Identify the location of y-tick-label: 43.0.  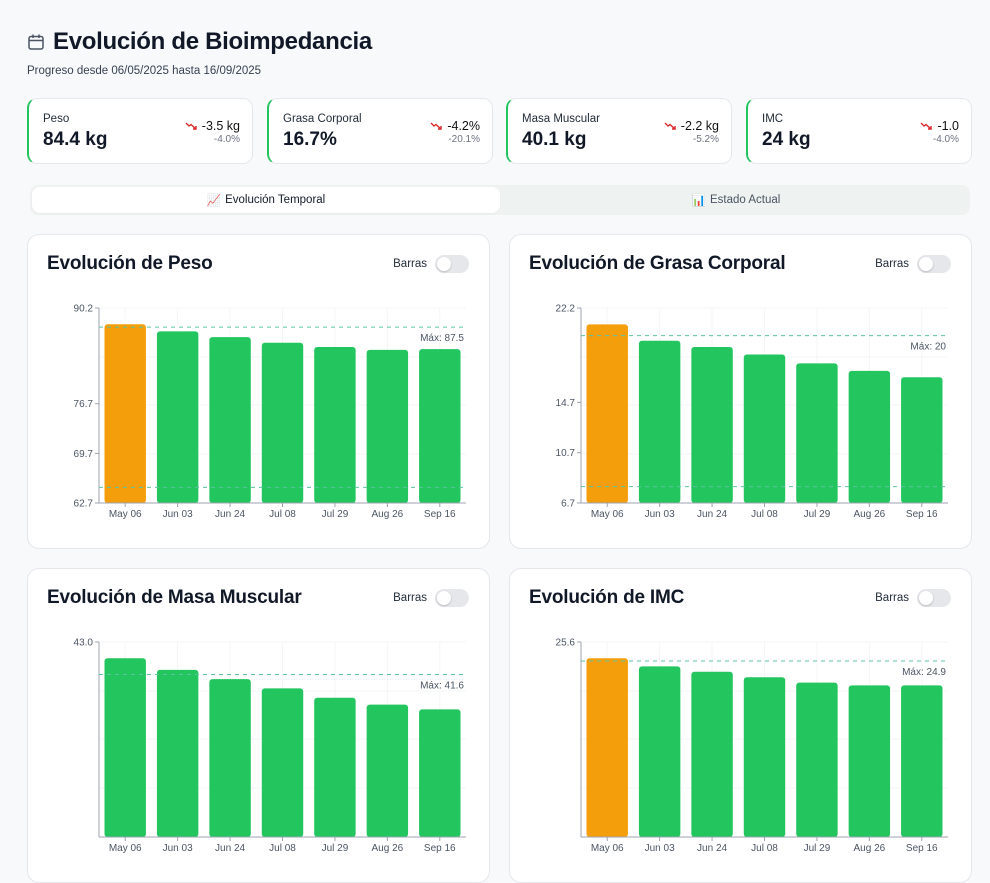
(84, 643).